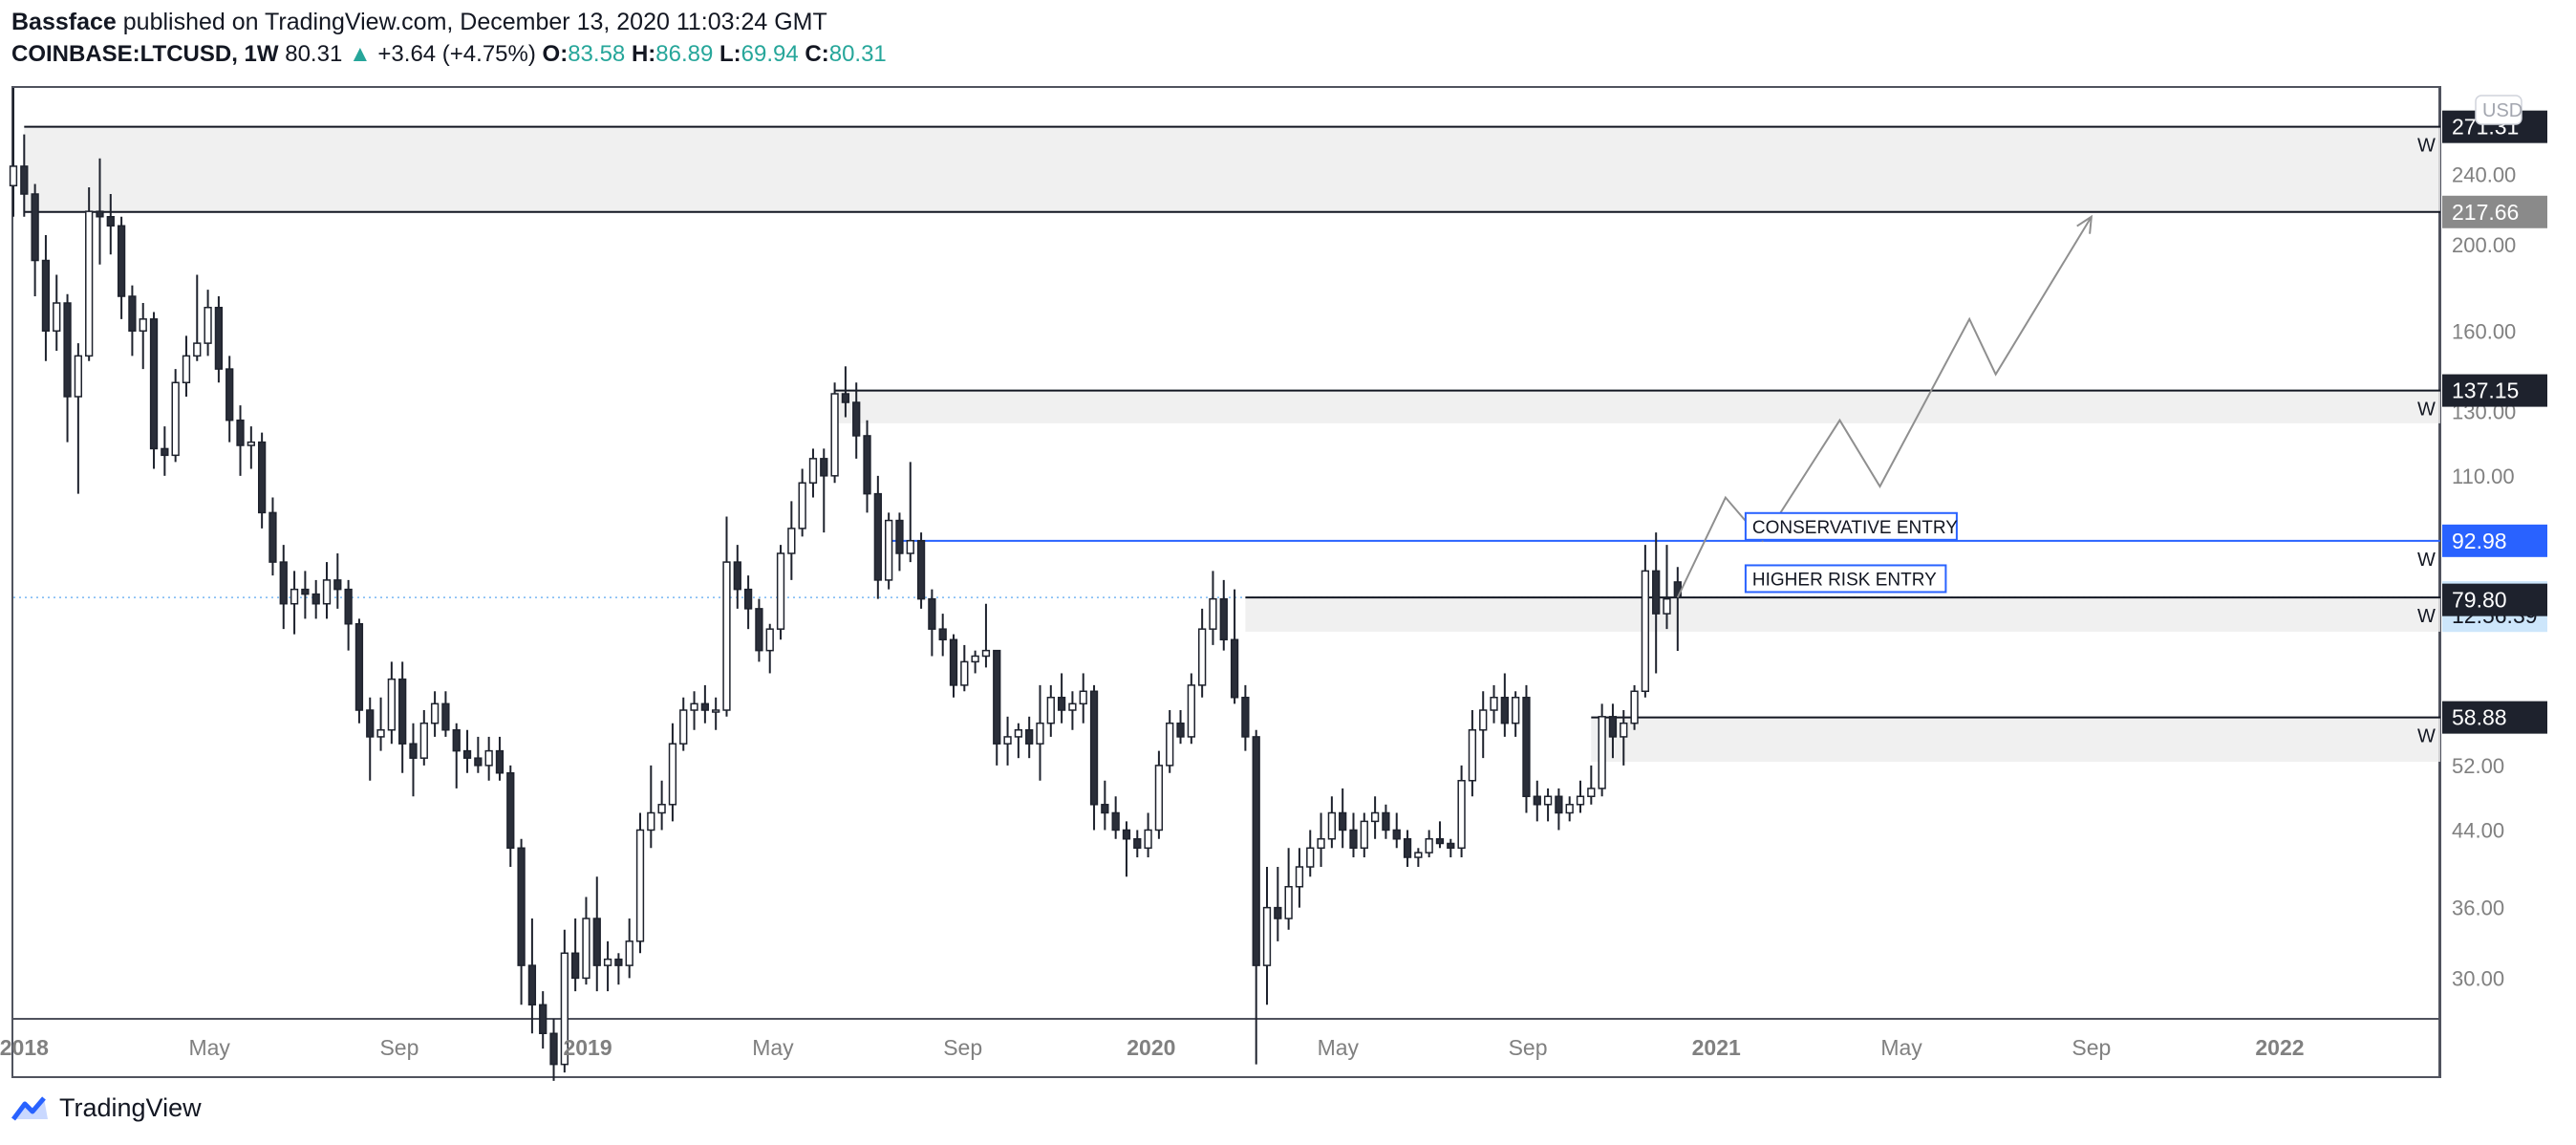 The image size is (2576, 1145). Describe the element at coordinates (130, 1107) in the screenshot. I see `tradingview-brand: TradingView` at that location.